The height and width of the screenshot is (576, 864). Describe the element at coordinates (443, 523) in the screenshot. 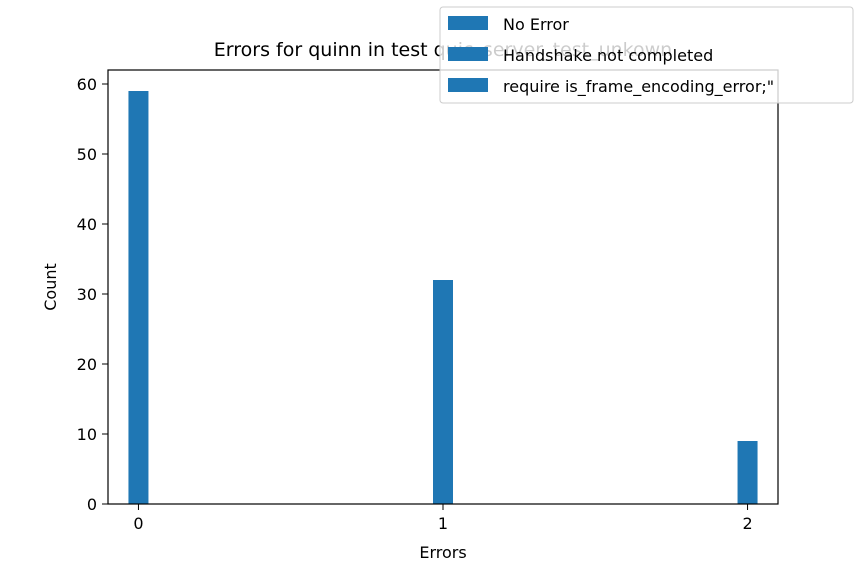

I see `x-tick-label: 1` at that location.